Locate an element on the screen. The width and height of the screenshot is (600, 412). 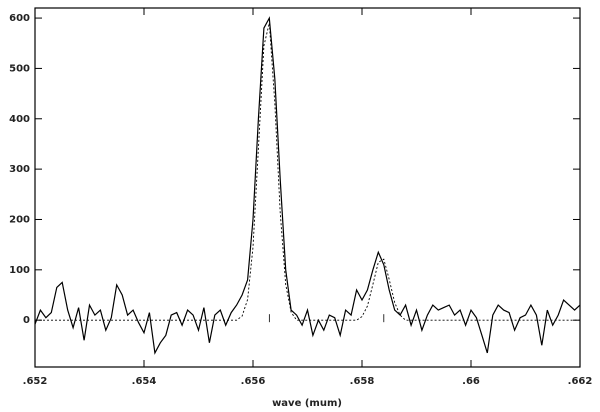
x-axis-label: wave (mum) is located at coordinates (307, 403).